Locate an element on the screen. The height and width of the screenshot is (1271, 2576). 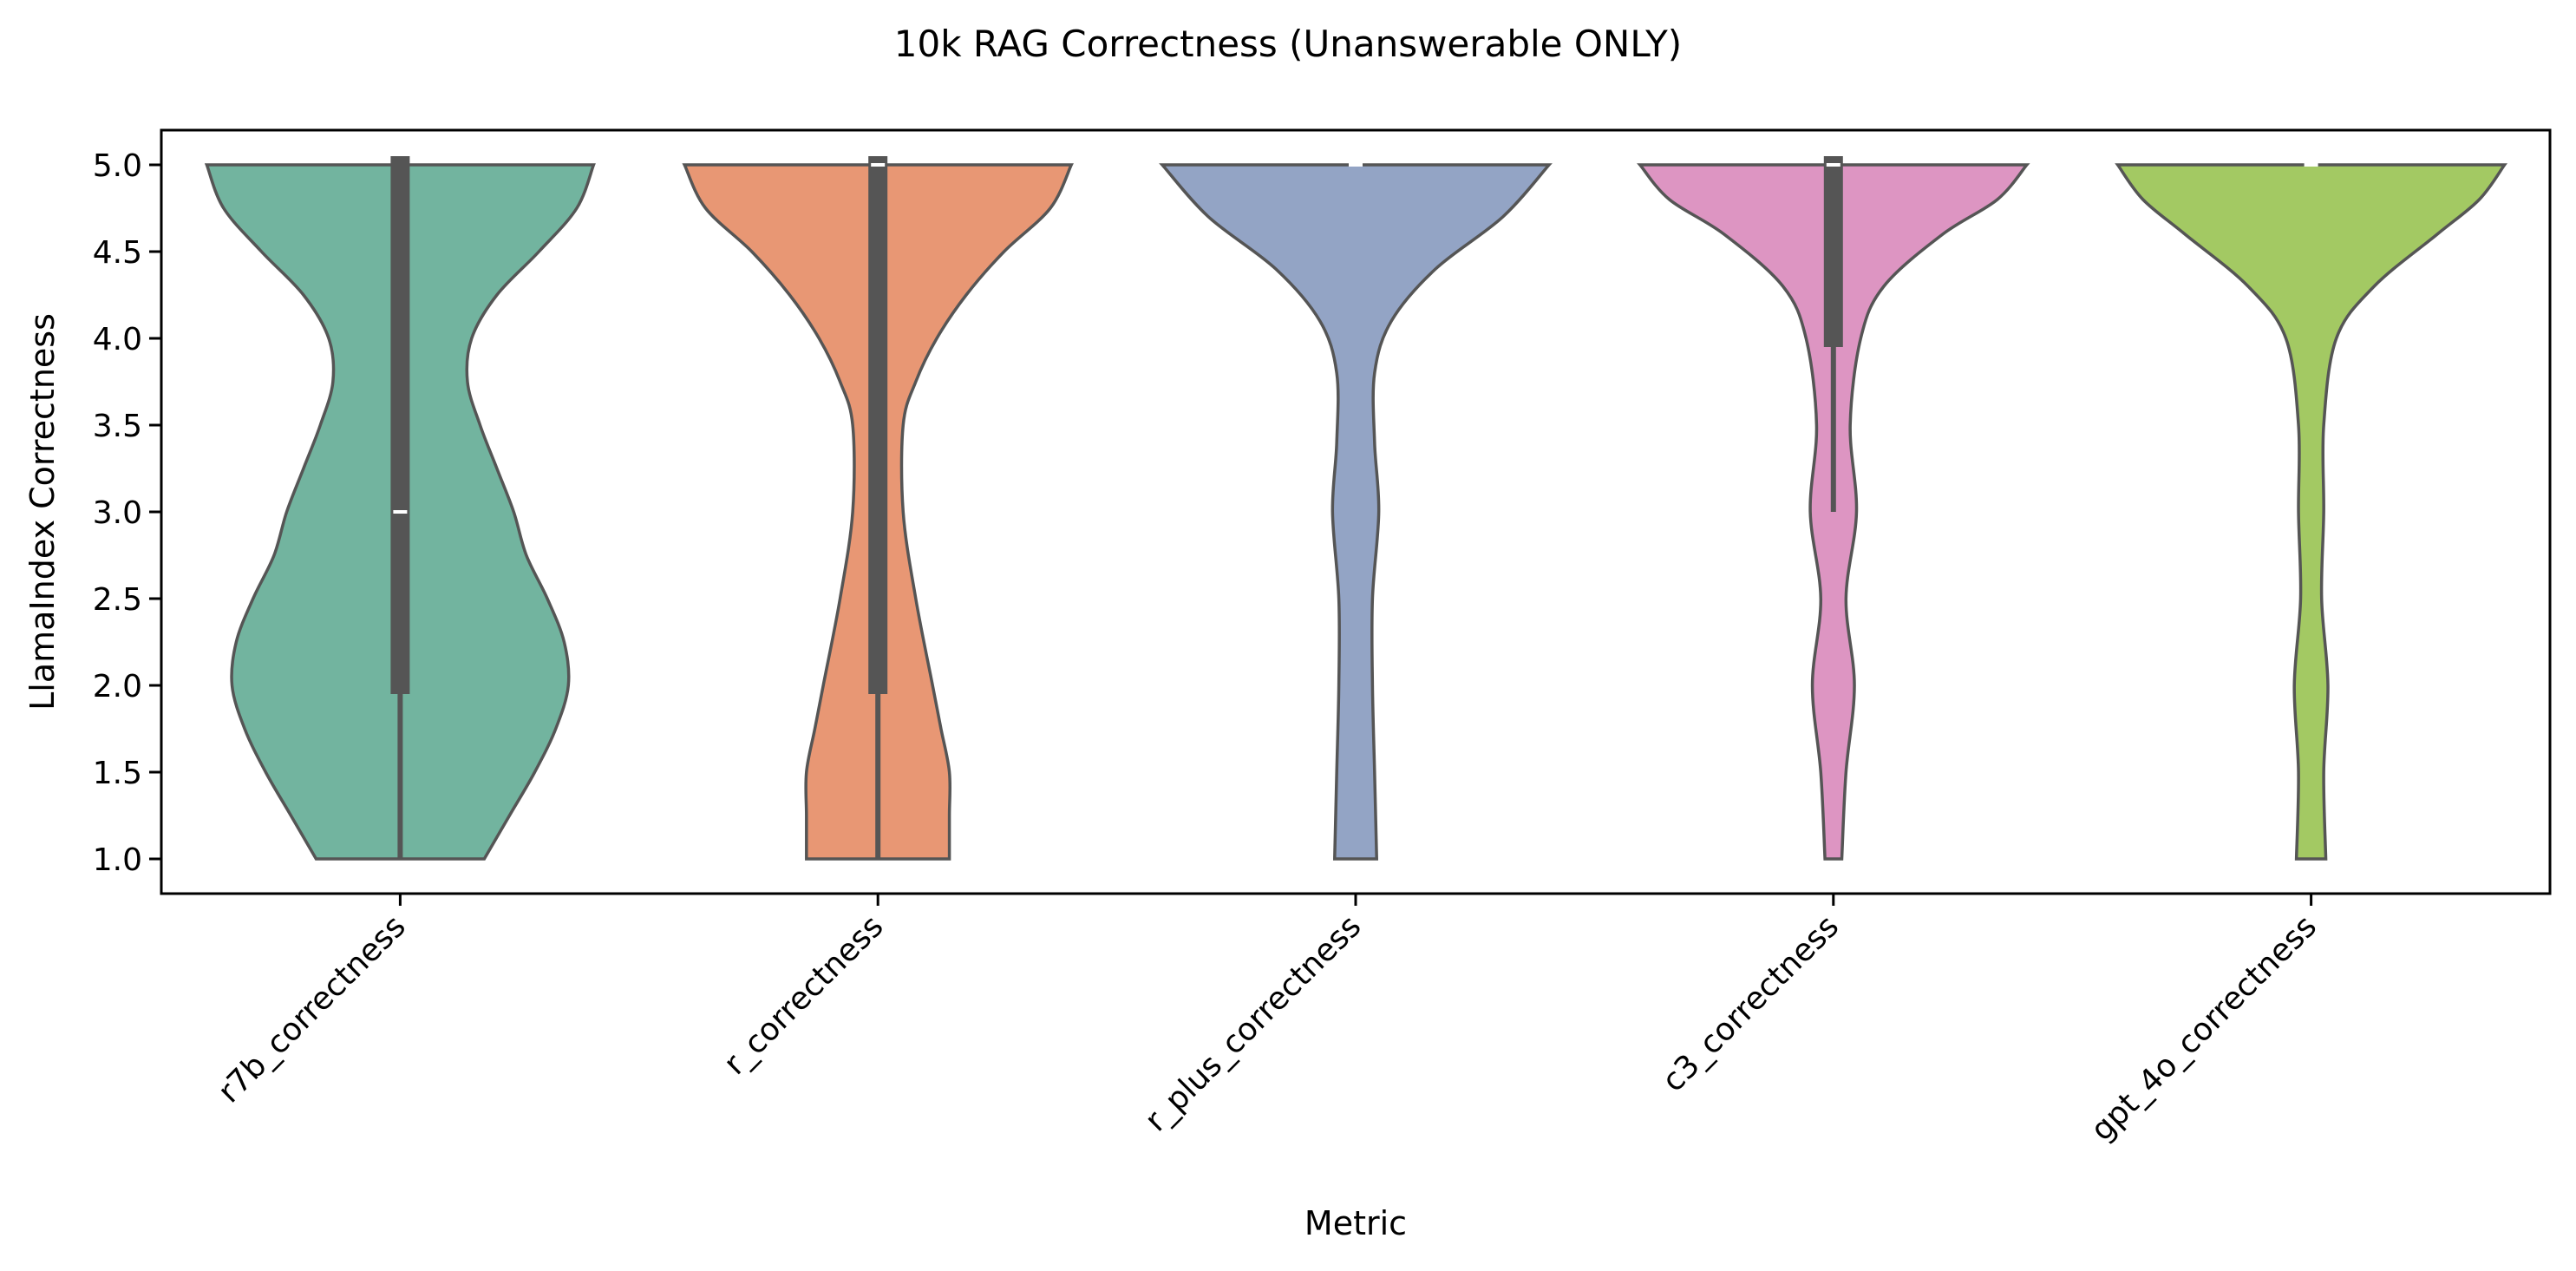
y-tick-label: 3.0 is located at coordinates (117, 513).